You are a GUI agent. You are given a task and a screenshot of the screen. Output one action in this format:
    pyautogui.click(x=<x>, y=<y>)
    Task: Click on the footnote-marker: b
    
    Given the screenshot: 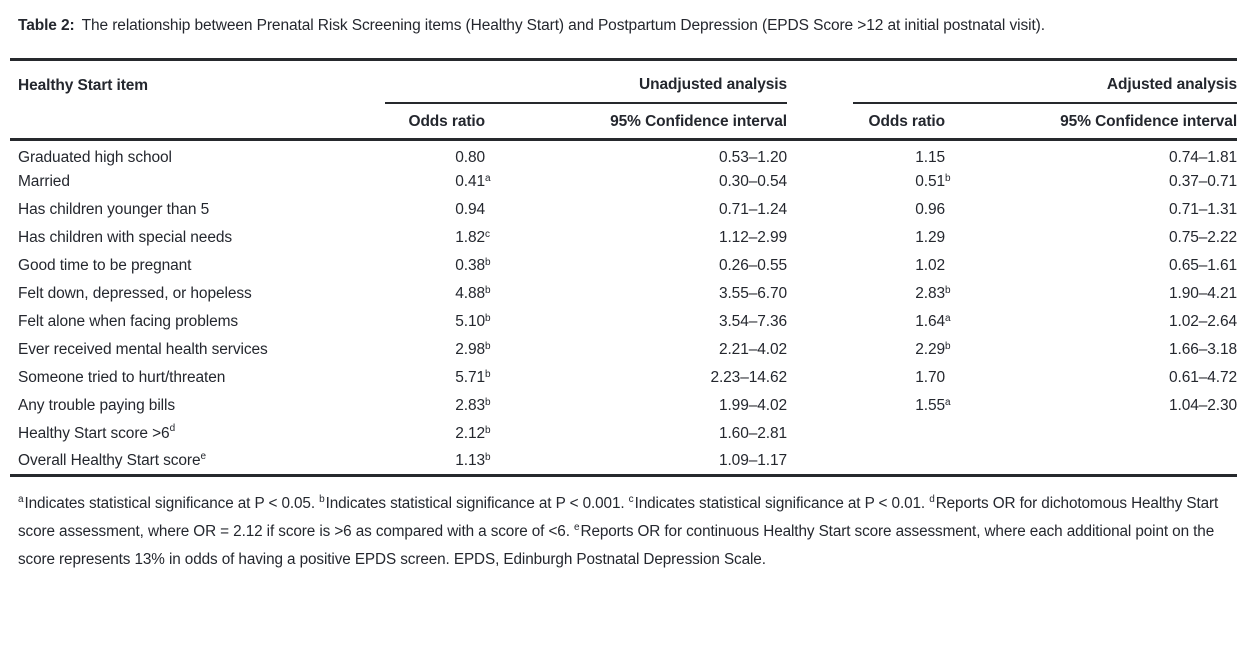 What is the action you would take?
    pyautogui.click(x=322, y=499)
    